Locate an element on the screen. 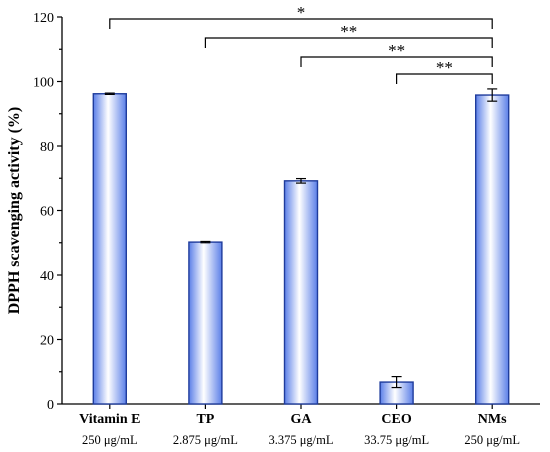 This screenshot has height=452, width=550. y-tick-label: 40 is located at coordinates (47, 276).